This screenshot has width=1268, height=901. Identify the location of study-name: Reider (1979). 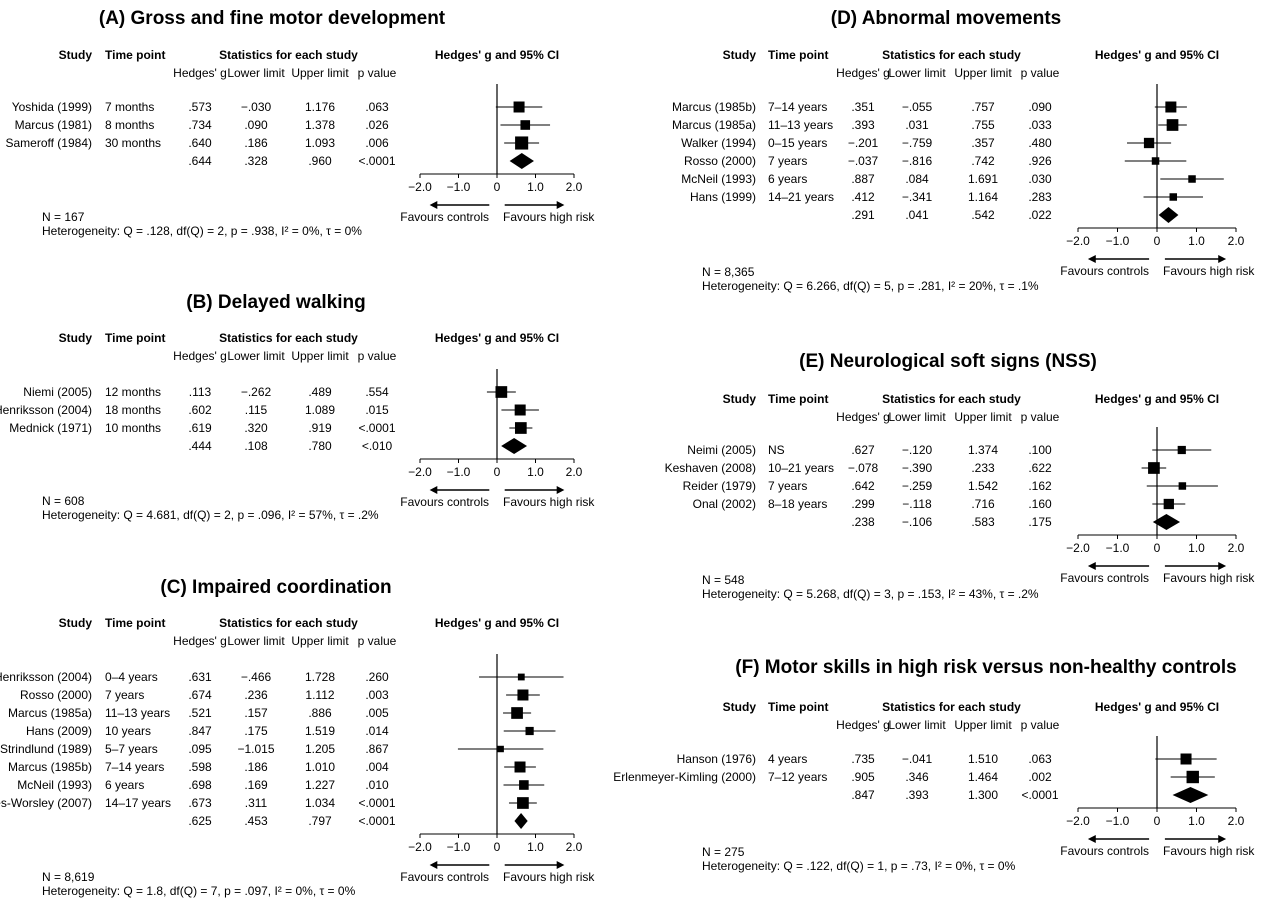
(656, 486).